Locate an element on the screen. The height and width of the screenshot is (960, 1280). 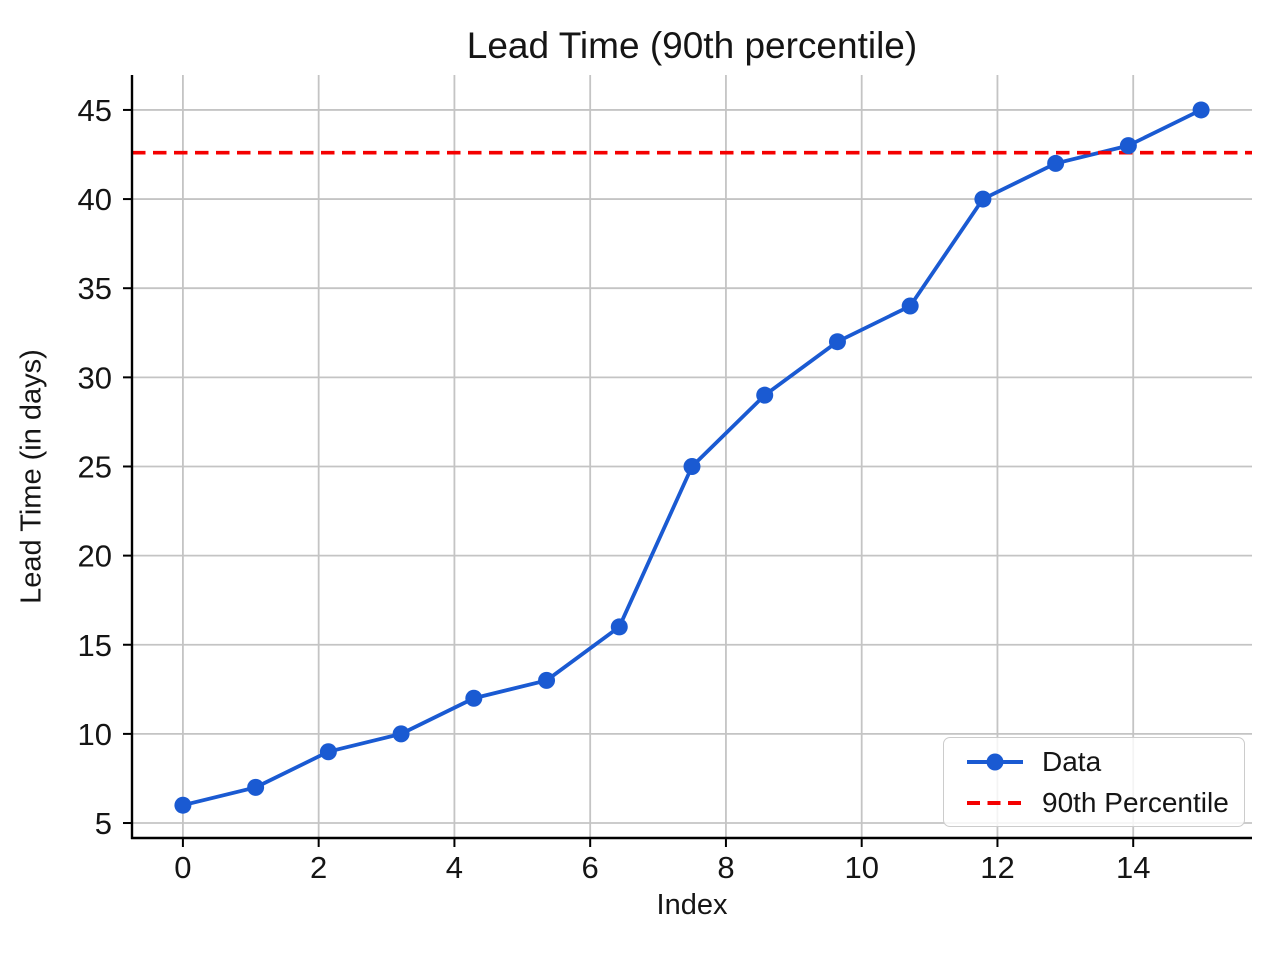
y-tick-label: 5 is located at coordinates (103, 823).